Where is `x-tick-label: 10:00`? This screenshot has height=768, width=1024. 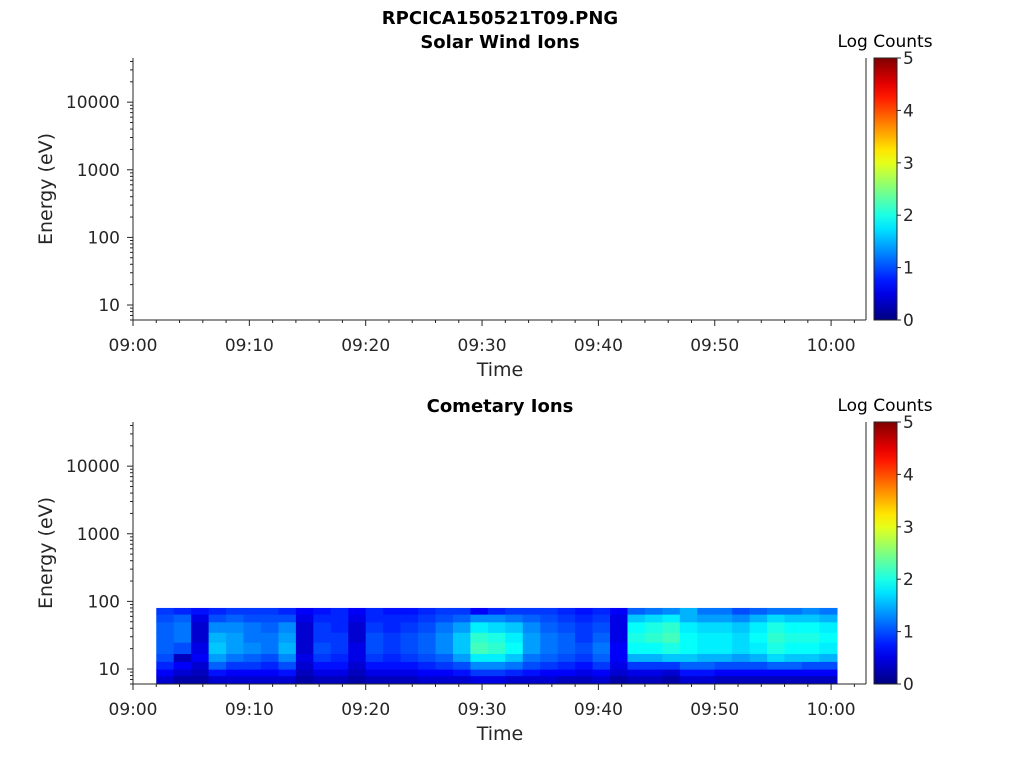 x-tick-label: 10:00 is located at coordinates (831, 710).